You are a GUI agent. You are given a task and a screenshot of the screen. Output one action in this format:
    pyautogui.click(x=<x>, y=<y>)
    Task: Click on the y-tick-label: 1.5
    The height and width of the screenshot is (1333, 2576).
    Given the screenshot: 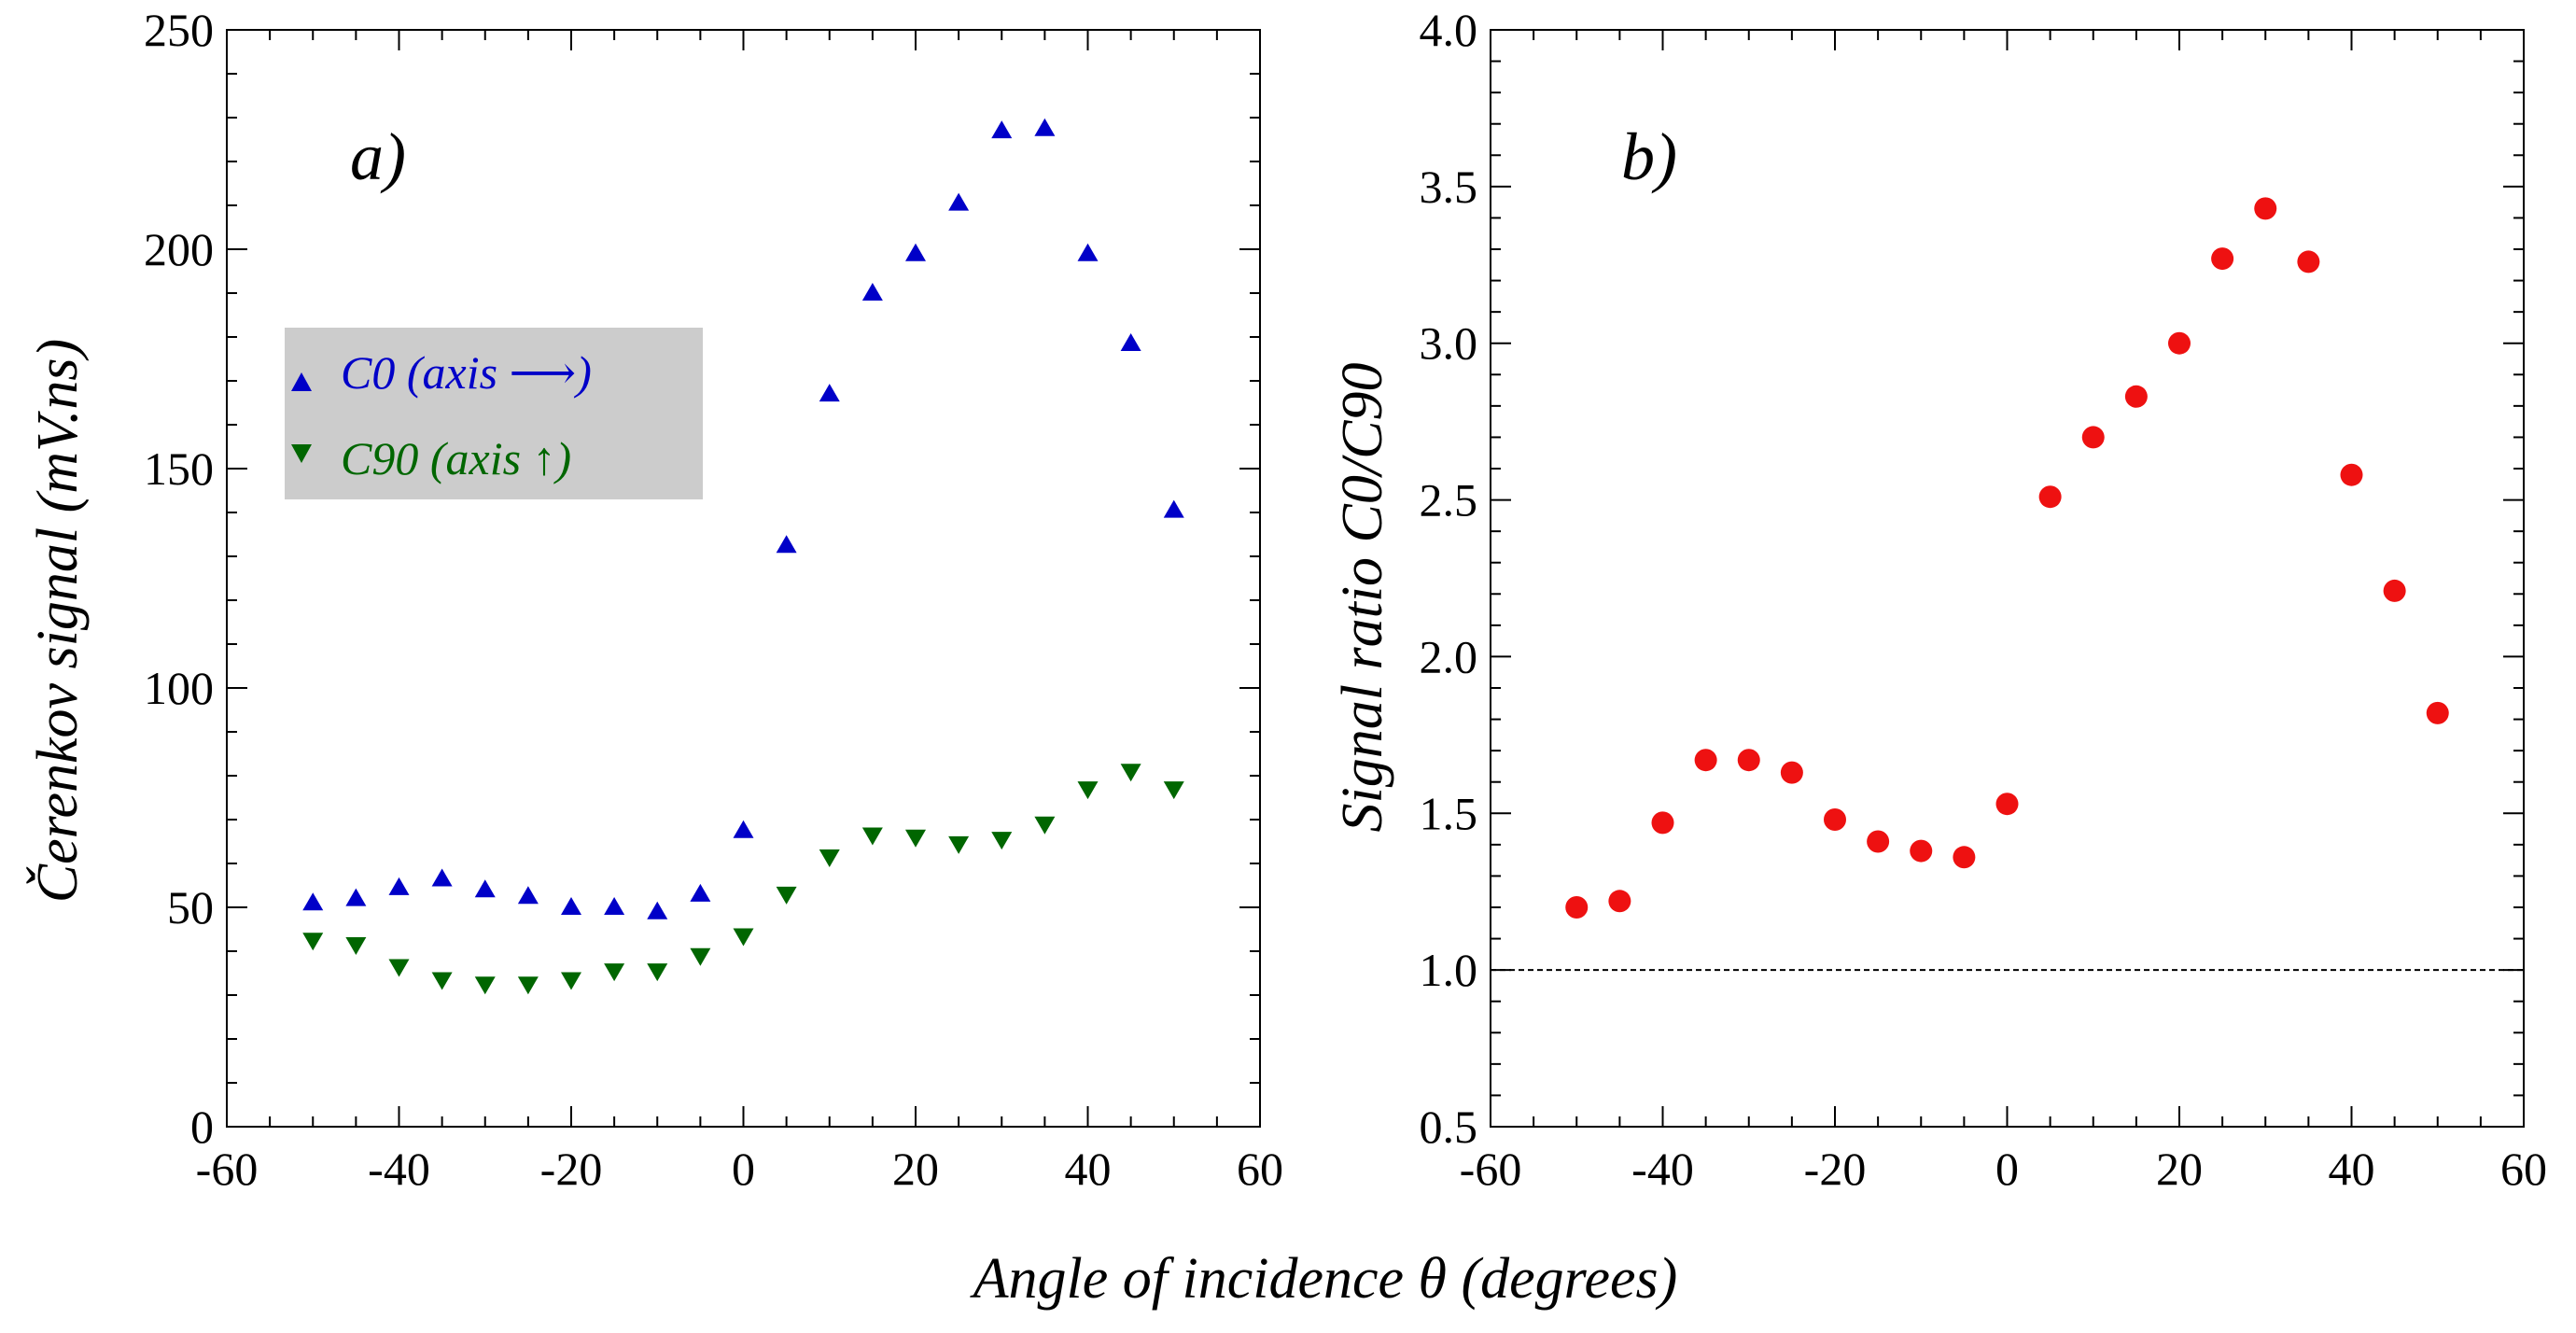 What is the action you would take?
    pyautogui.click(x=1449, y=813)
    